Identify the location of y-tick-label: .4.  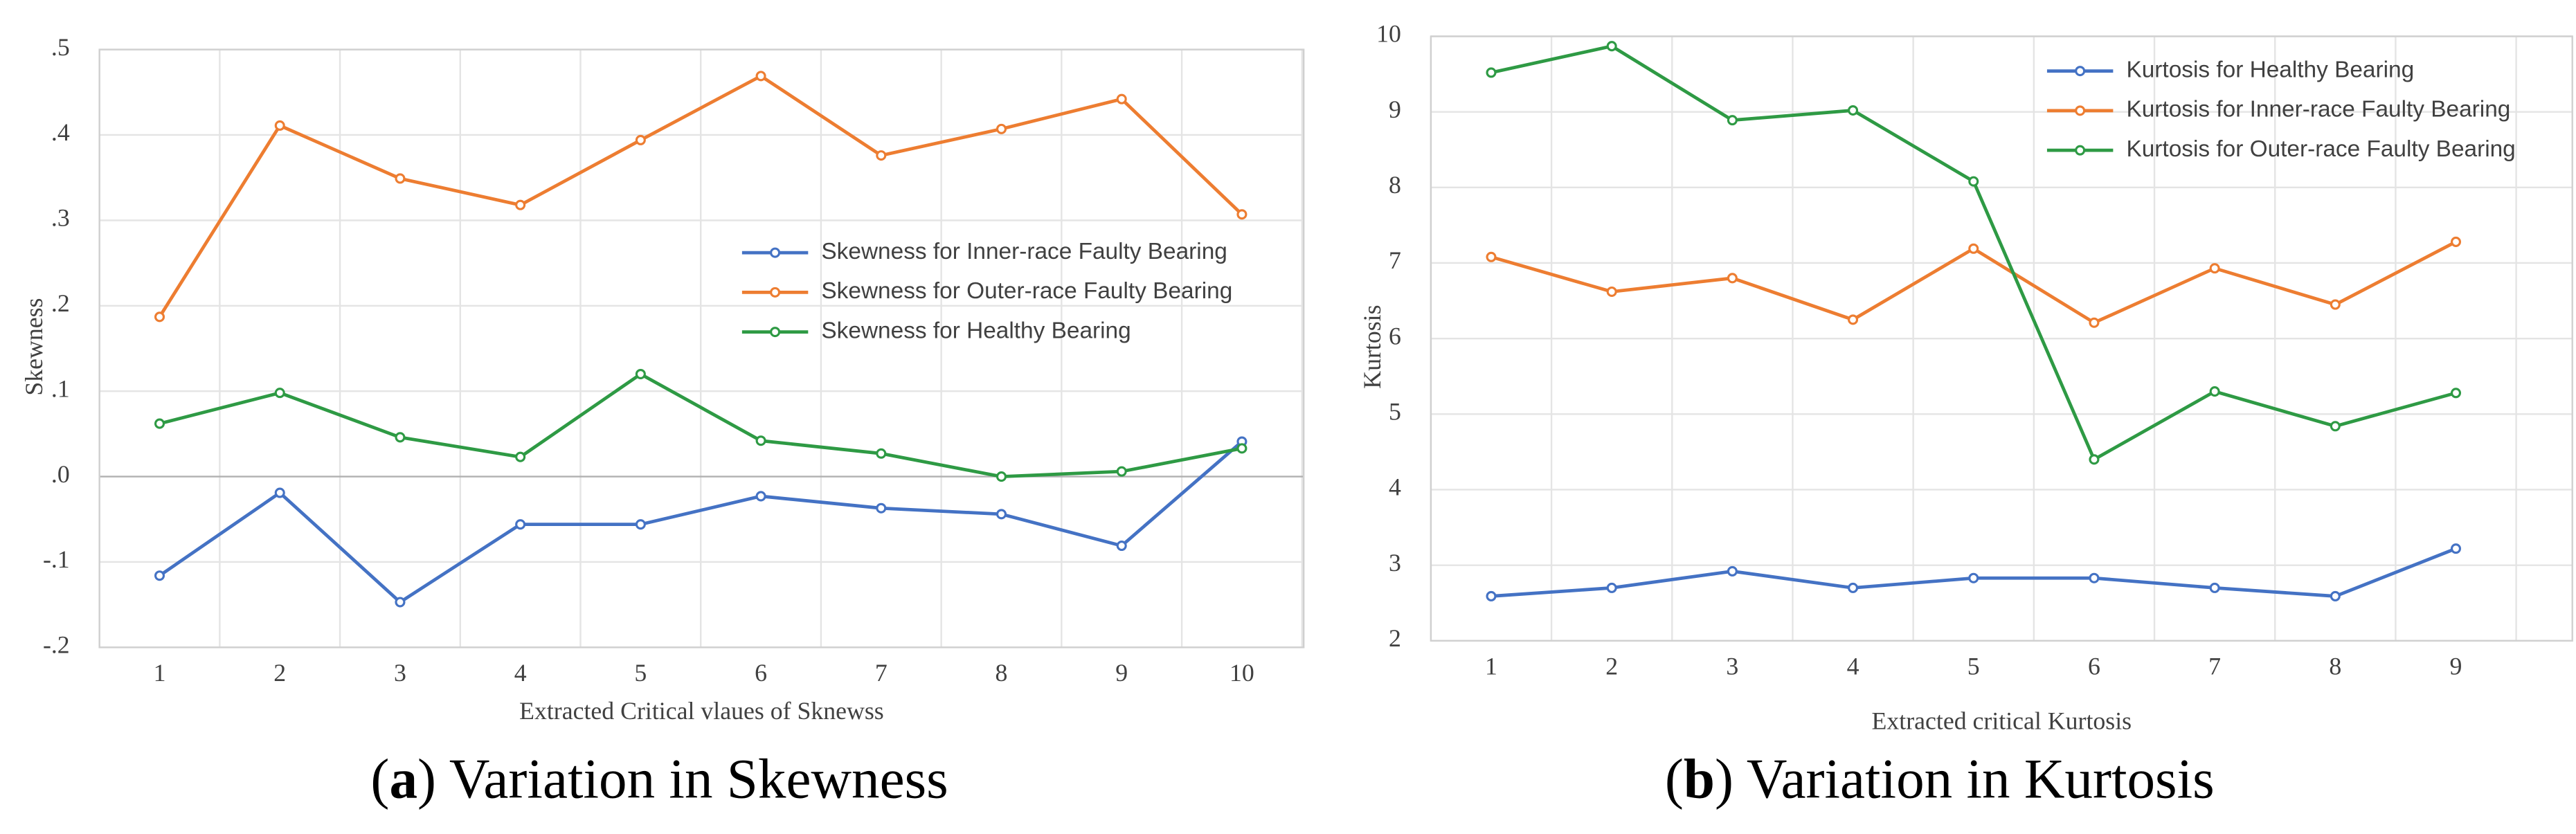
(61, 132).